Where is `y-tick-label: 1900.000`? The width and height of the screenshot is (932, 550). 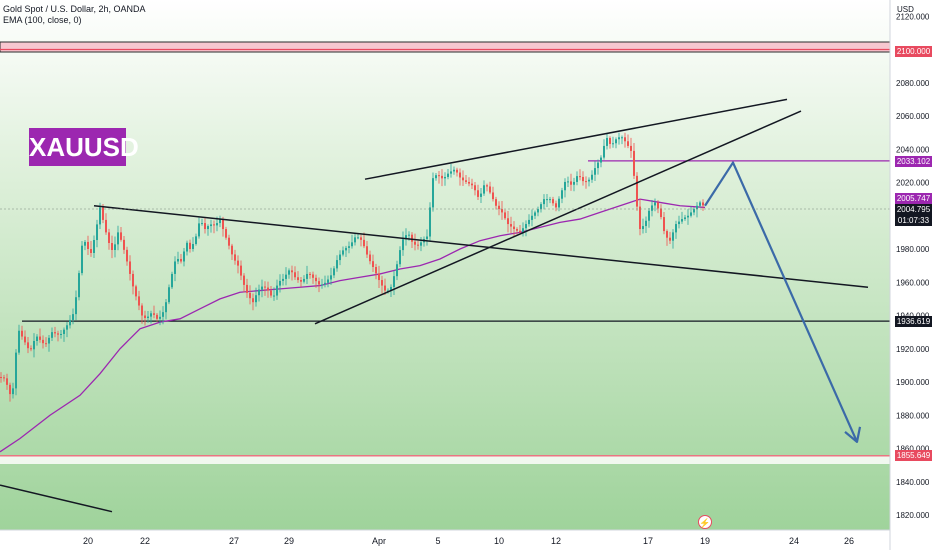
y-tick-label: 1900.000 is located at coordinates (913, 382).